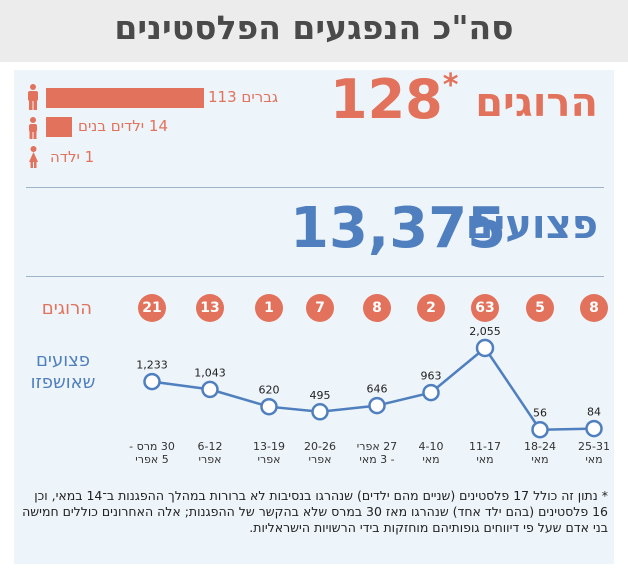 This screenshot has height=574, width=628. Describe the element at coordinates (33, 128) in the screenshot. I see `boy-icon` at that location.